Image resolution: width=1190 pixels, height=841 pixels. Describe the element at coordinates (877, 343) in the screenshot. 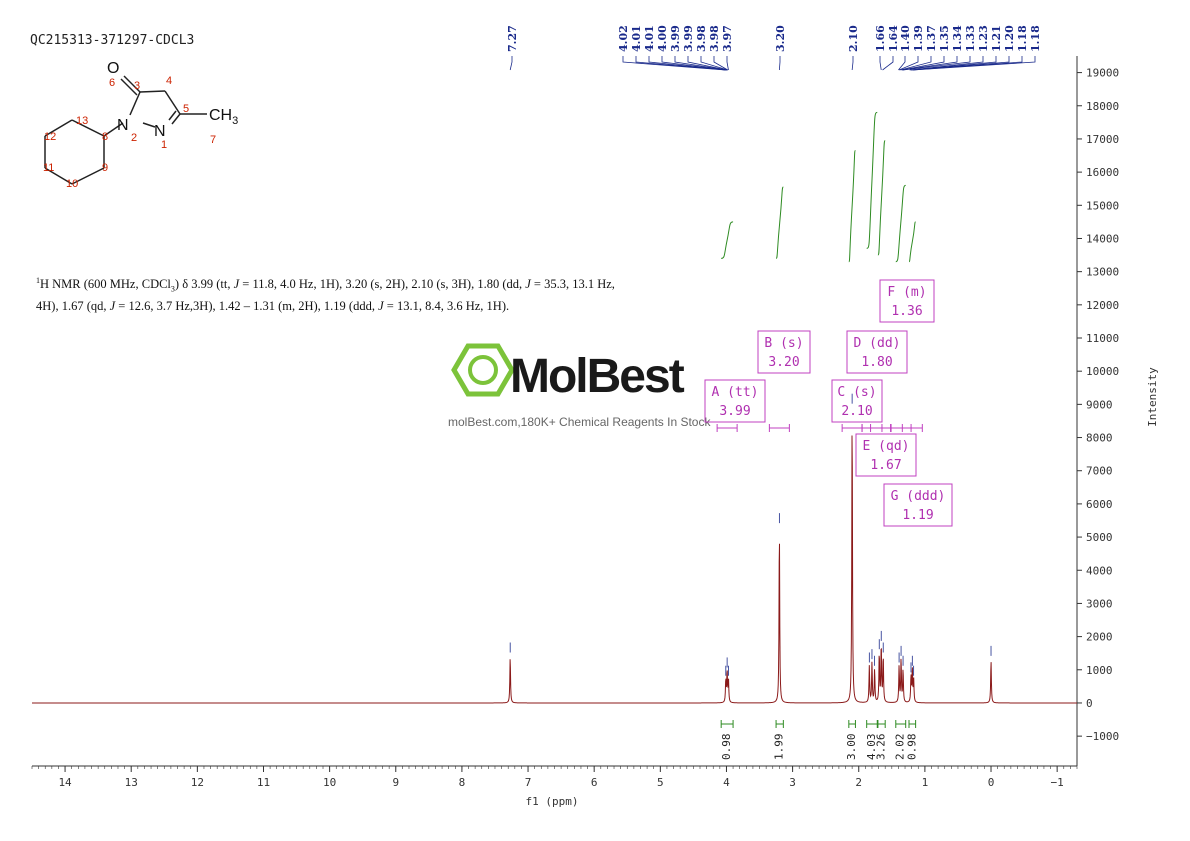

I see `multiplet-label: D (dd)` at that location.